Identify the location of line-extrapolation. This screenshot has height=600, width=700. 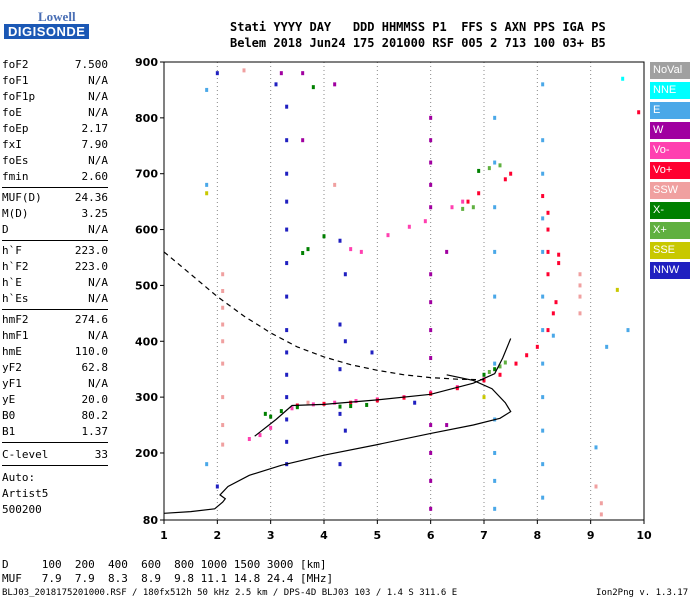
(324, 316).